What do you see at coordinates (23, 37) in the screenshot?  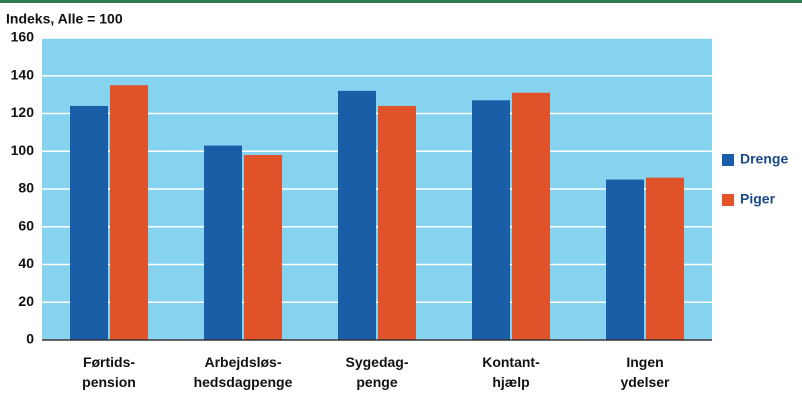 I see `y-tick-label: 160` at bounding box center [23, 37].